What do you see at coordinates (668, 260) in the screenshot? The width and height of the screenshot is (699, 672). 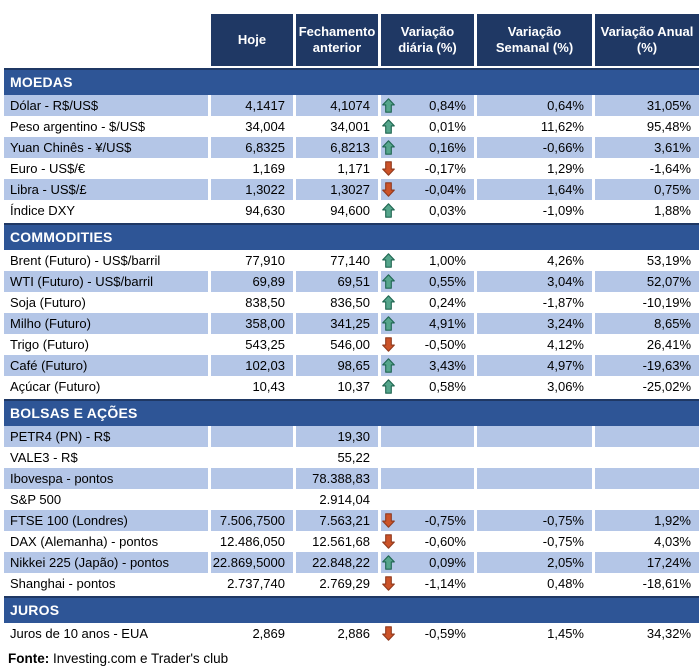 I see `variacao-anual-value: 53,19%` at bounding box center [668, 260].